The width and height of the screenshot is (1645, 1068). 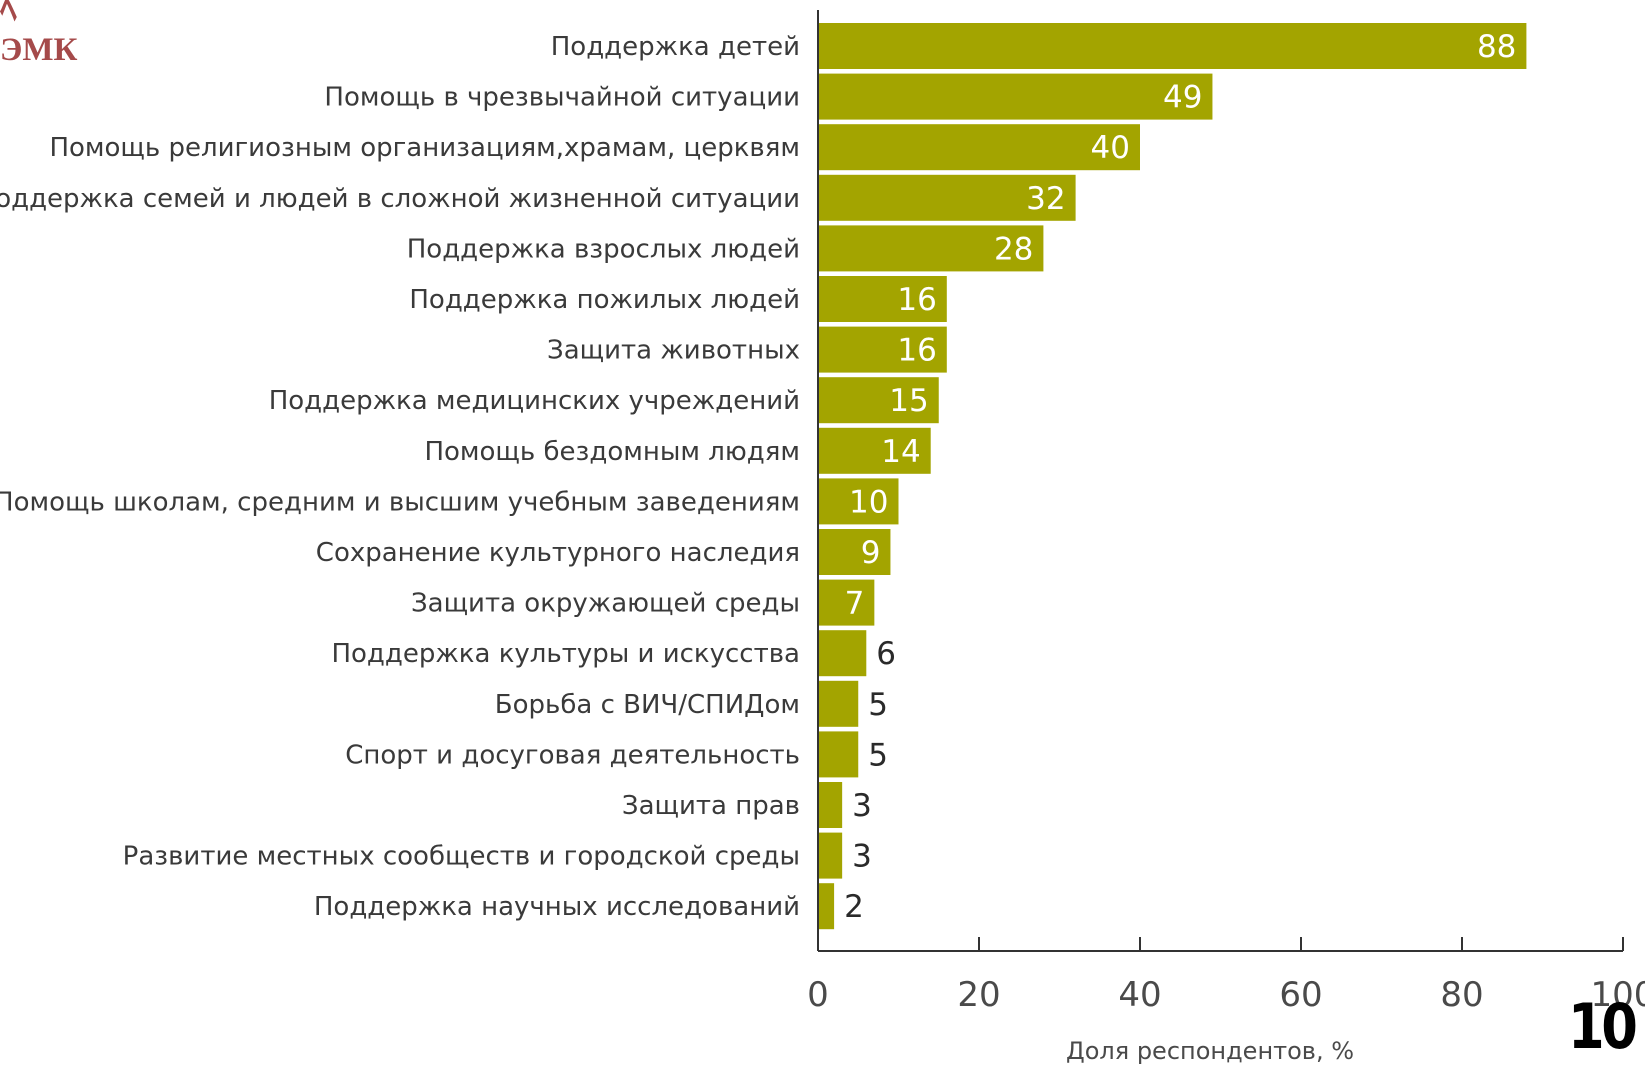 I want to click on category-label-18: Поддержка научных исследований, so click(x=557, y=907).